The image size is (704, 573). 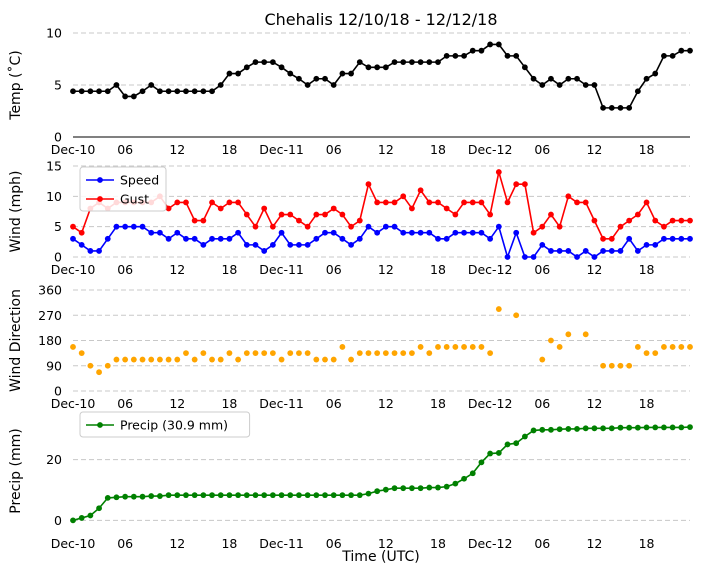 What do you see at coordinates (58, 226) in the screenshot?
I see `y-tick-label: 5` at bounding box center [58, 226].